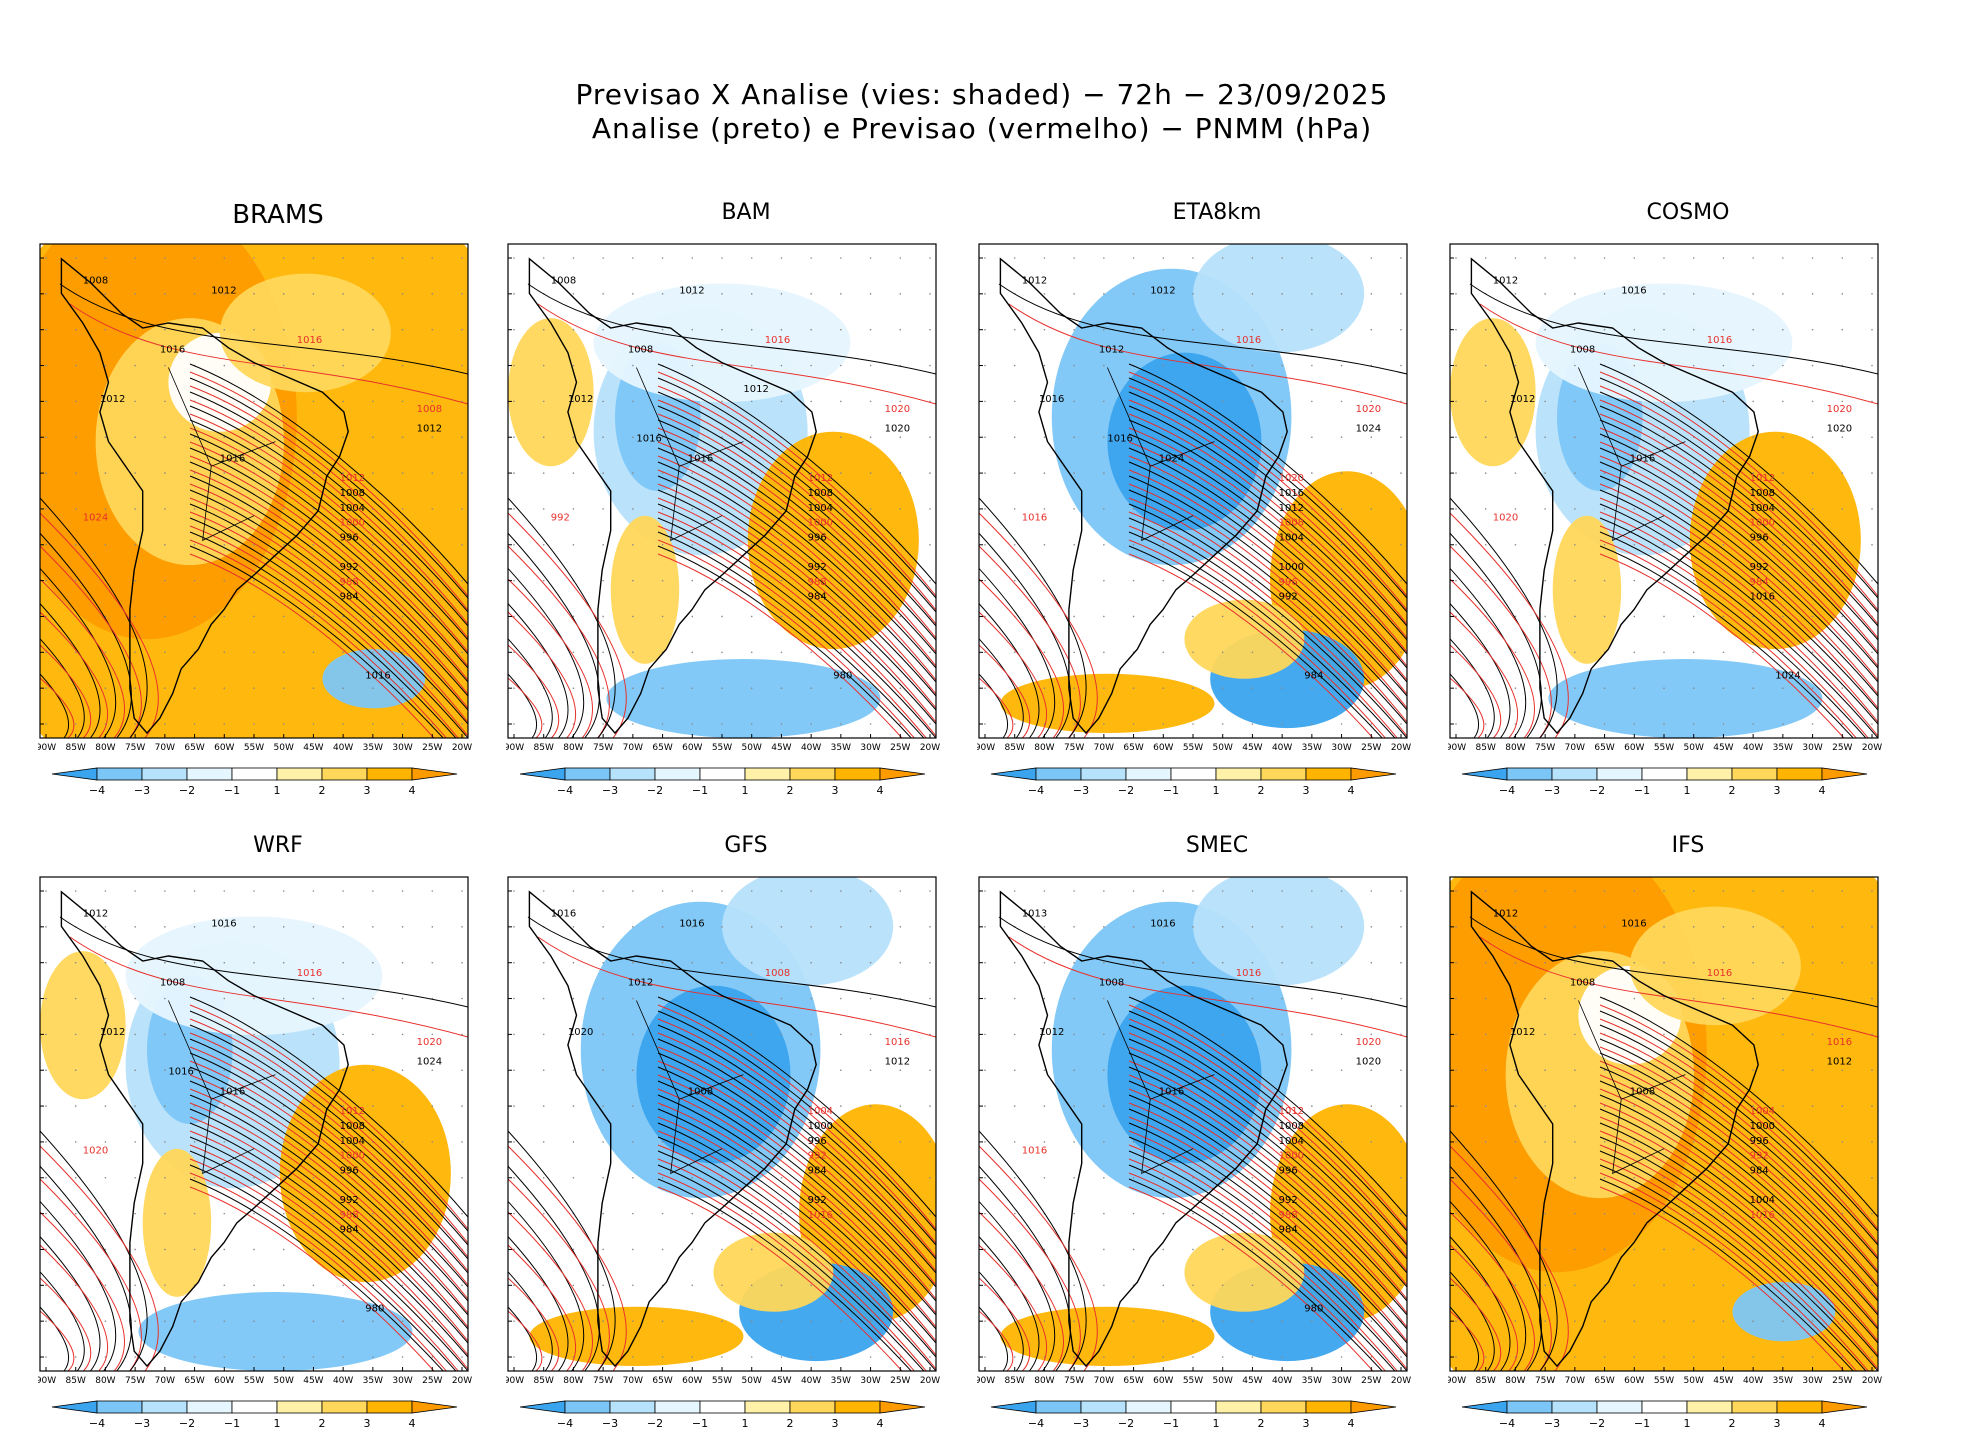 Image resolution: width=1964 pixels, height=1436 pixels. I want to click on continent-outline, so click(204, 496).